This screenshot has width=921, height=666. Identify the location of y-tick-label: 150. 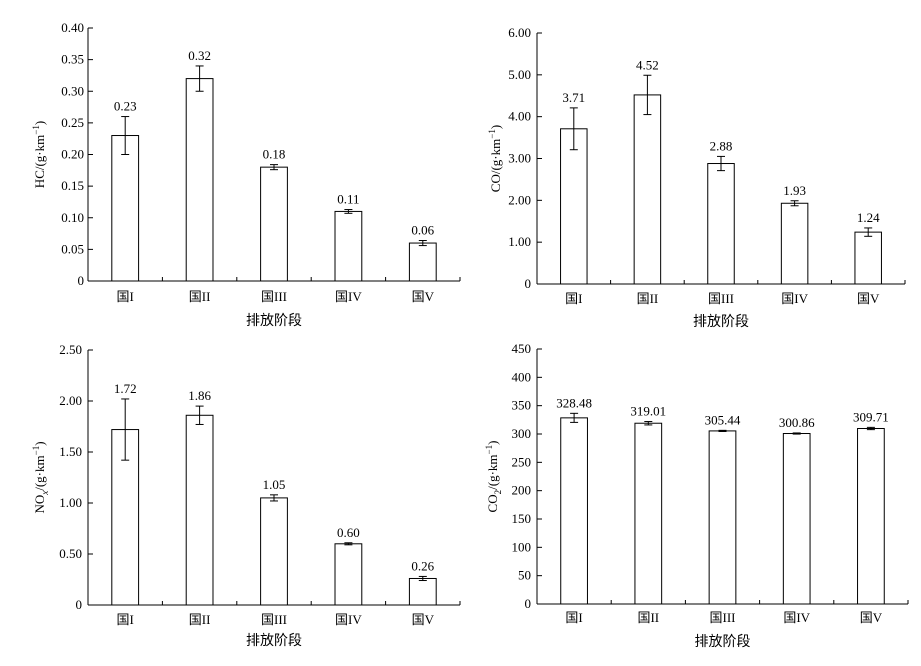
(522, 518).